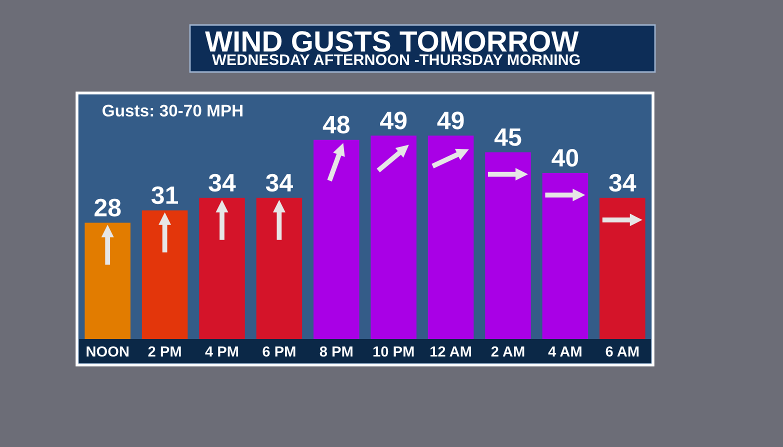 The height and width of the screenshot is (447, 783). I want to click on data-label: 31, so click(164, 195).